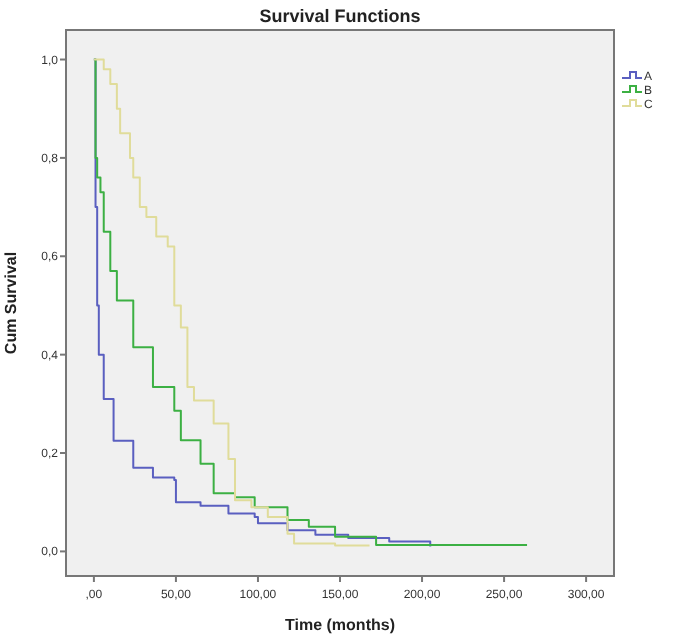 The image size is (682, 638). Describe the element at coordinates (340, 16) in the screenshot. I see `chart-title: Survival Functions` at that location.